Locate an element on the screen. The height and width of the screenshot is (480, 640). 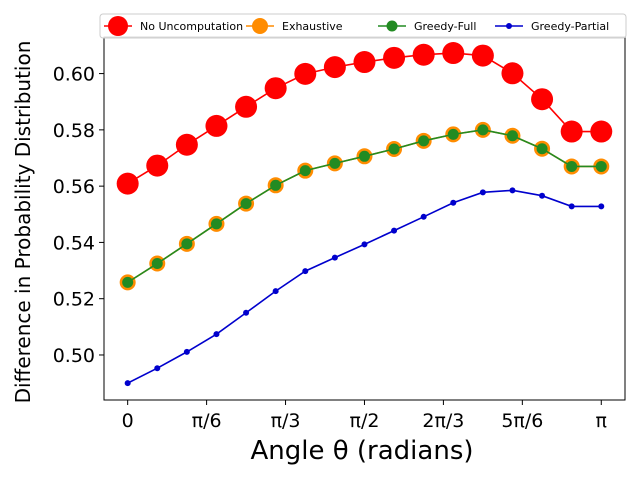
legend-label: Greedy-Partial is located at coordinates (570, 26).